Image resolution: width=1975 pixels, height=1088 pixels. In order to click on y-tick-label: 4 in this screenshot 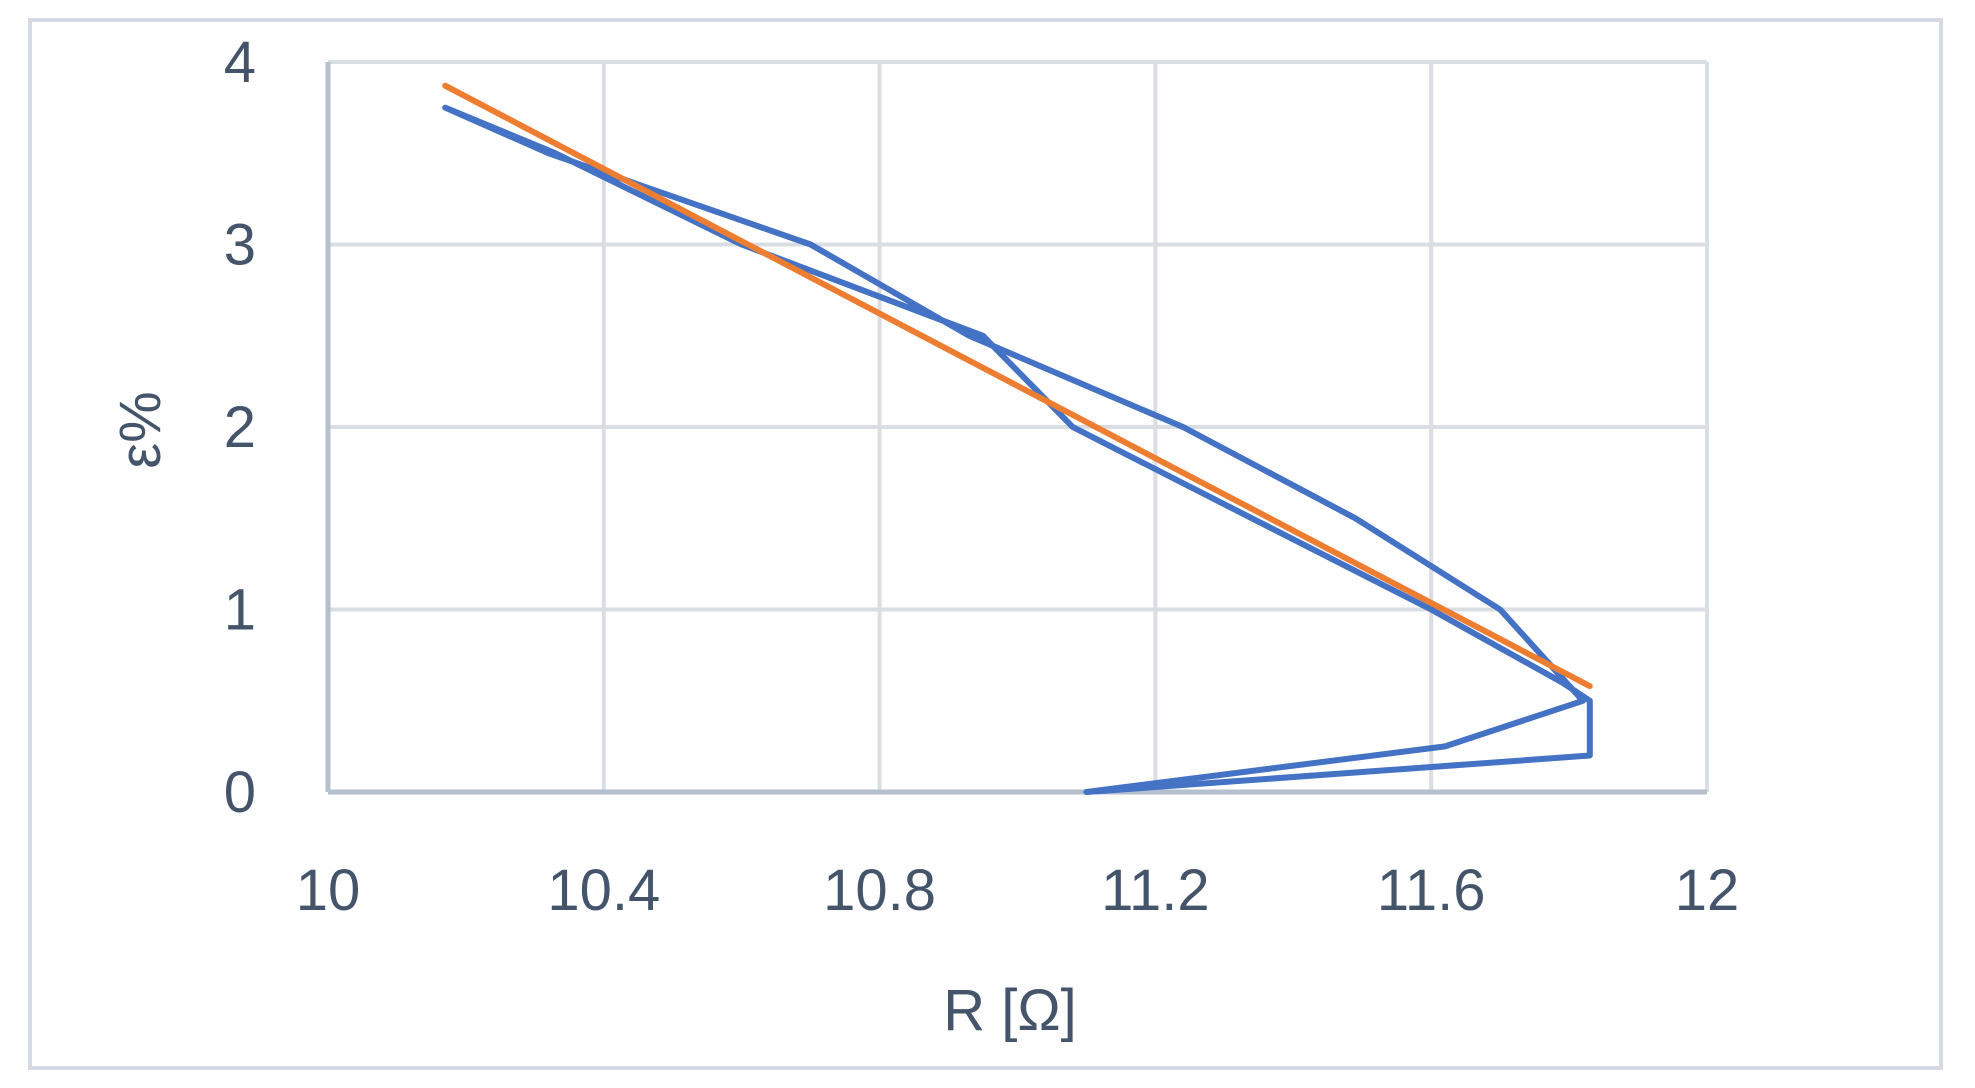, I will do `click(240, 62)`.